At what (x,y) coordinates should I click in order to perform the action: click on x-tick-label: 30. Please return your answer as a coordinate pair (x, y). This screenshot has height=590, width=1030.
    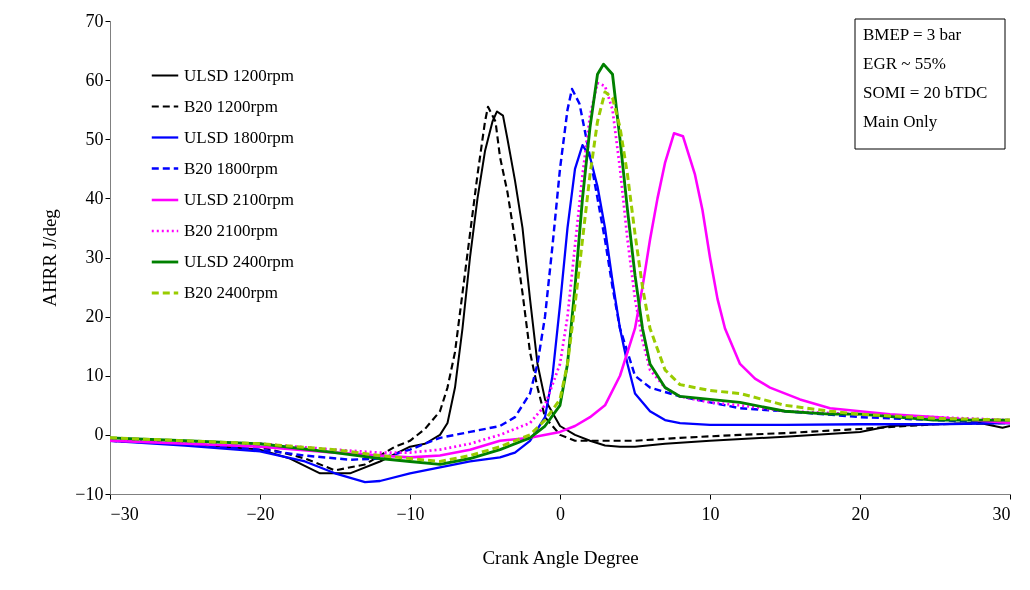
    Looking at the image, I should click on (1001, 513).